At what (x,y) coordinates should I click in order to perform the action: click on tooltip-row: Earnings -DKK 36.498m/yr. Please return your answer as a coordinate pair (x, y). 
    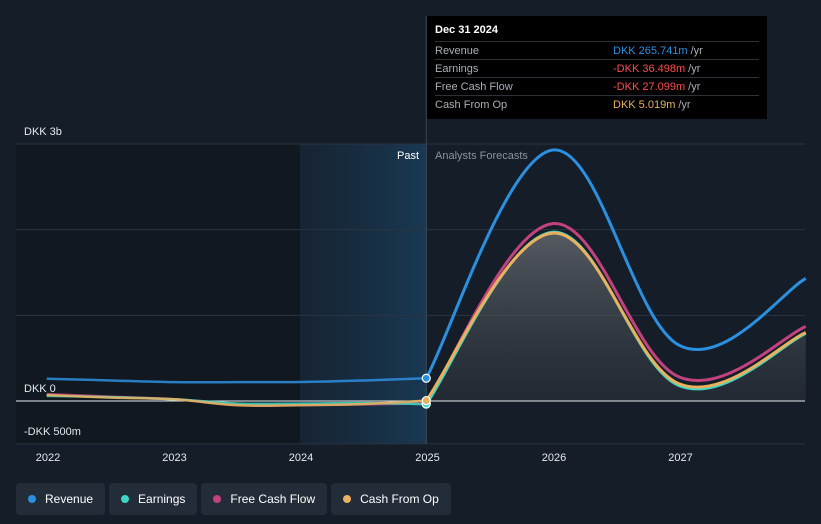
    Looking at the image, I should click on (597, 68).